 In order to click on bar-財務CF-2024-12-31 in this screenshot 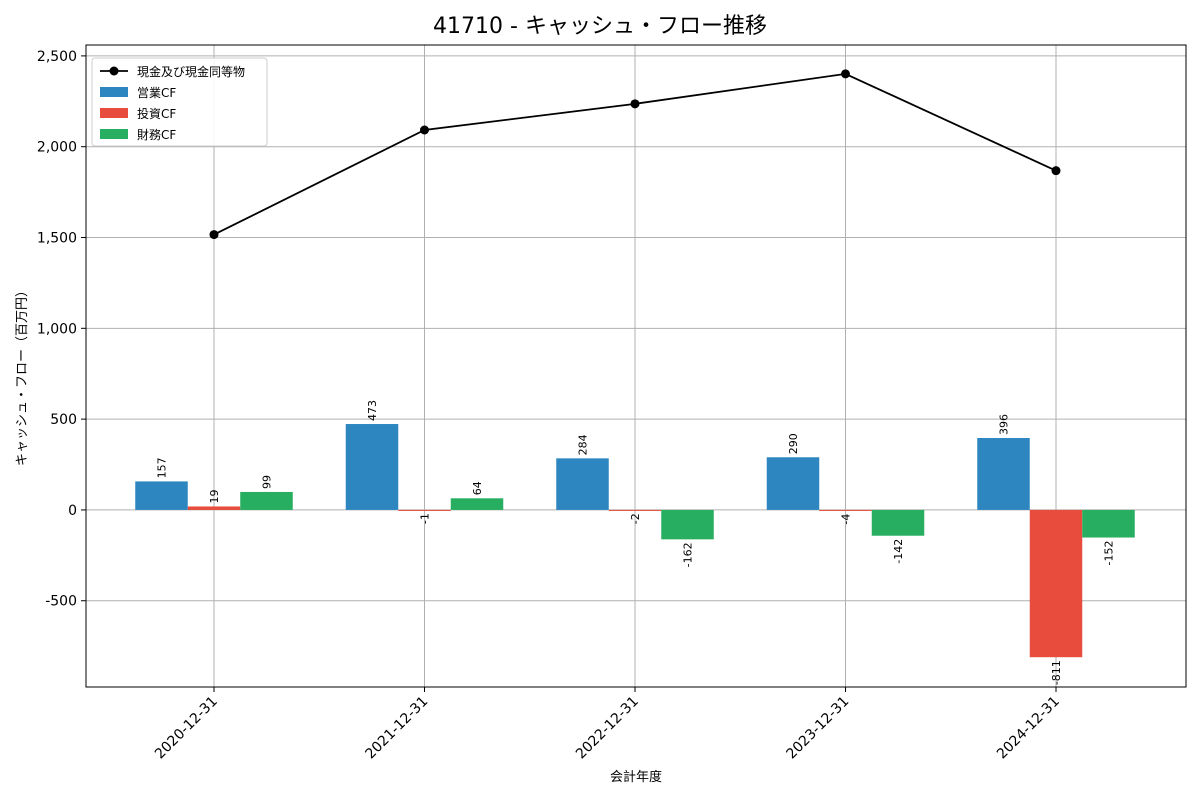, I will do `click(1108, 523)`.